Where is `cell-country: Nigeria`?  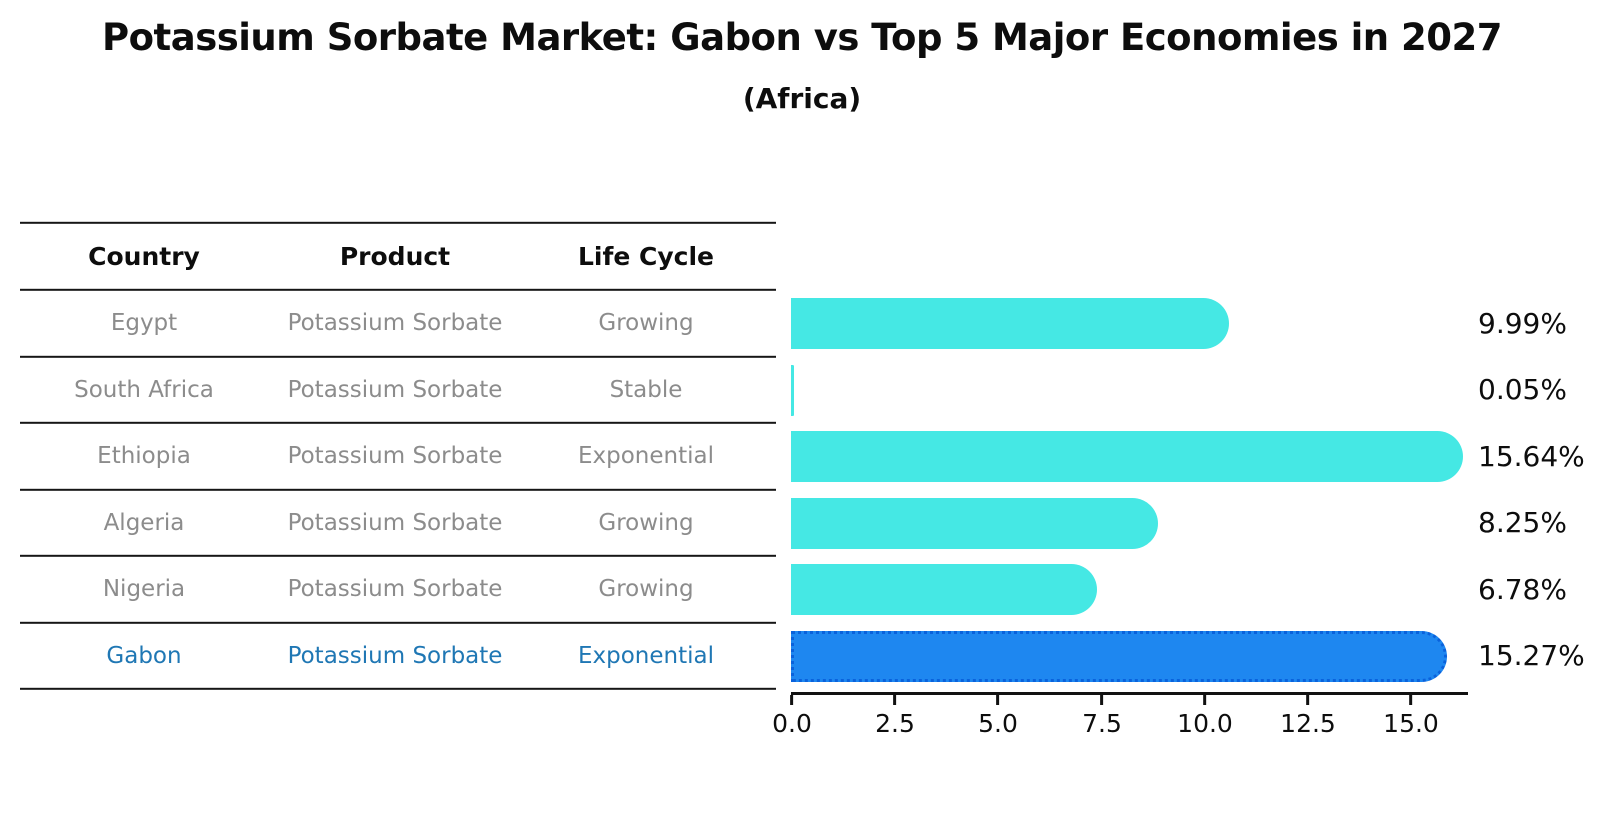
cell-country: Nigeria is located at coordinates (144, 589).